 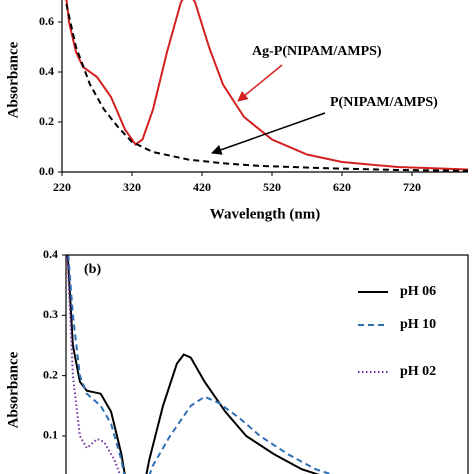 What do you see at coordinates (265, 214) in the screenshot?
I see `x-axis-title: Wavelength (nm)` at bounding box center [265, 214].